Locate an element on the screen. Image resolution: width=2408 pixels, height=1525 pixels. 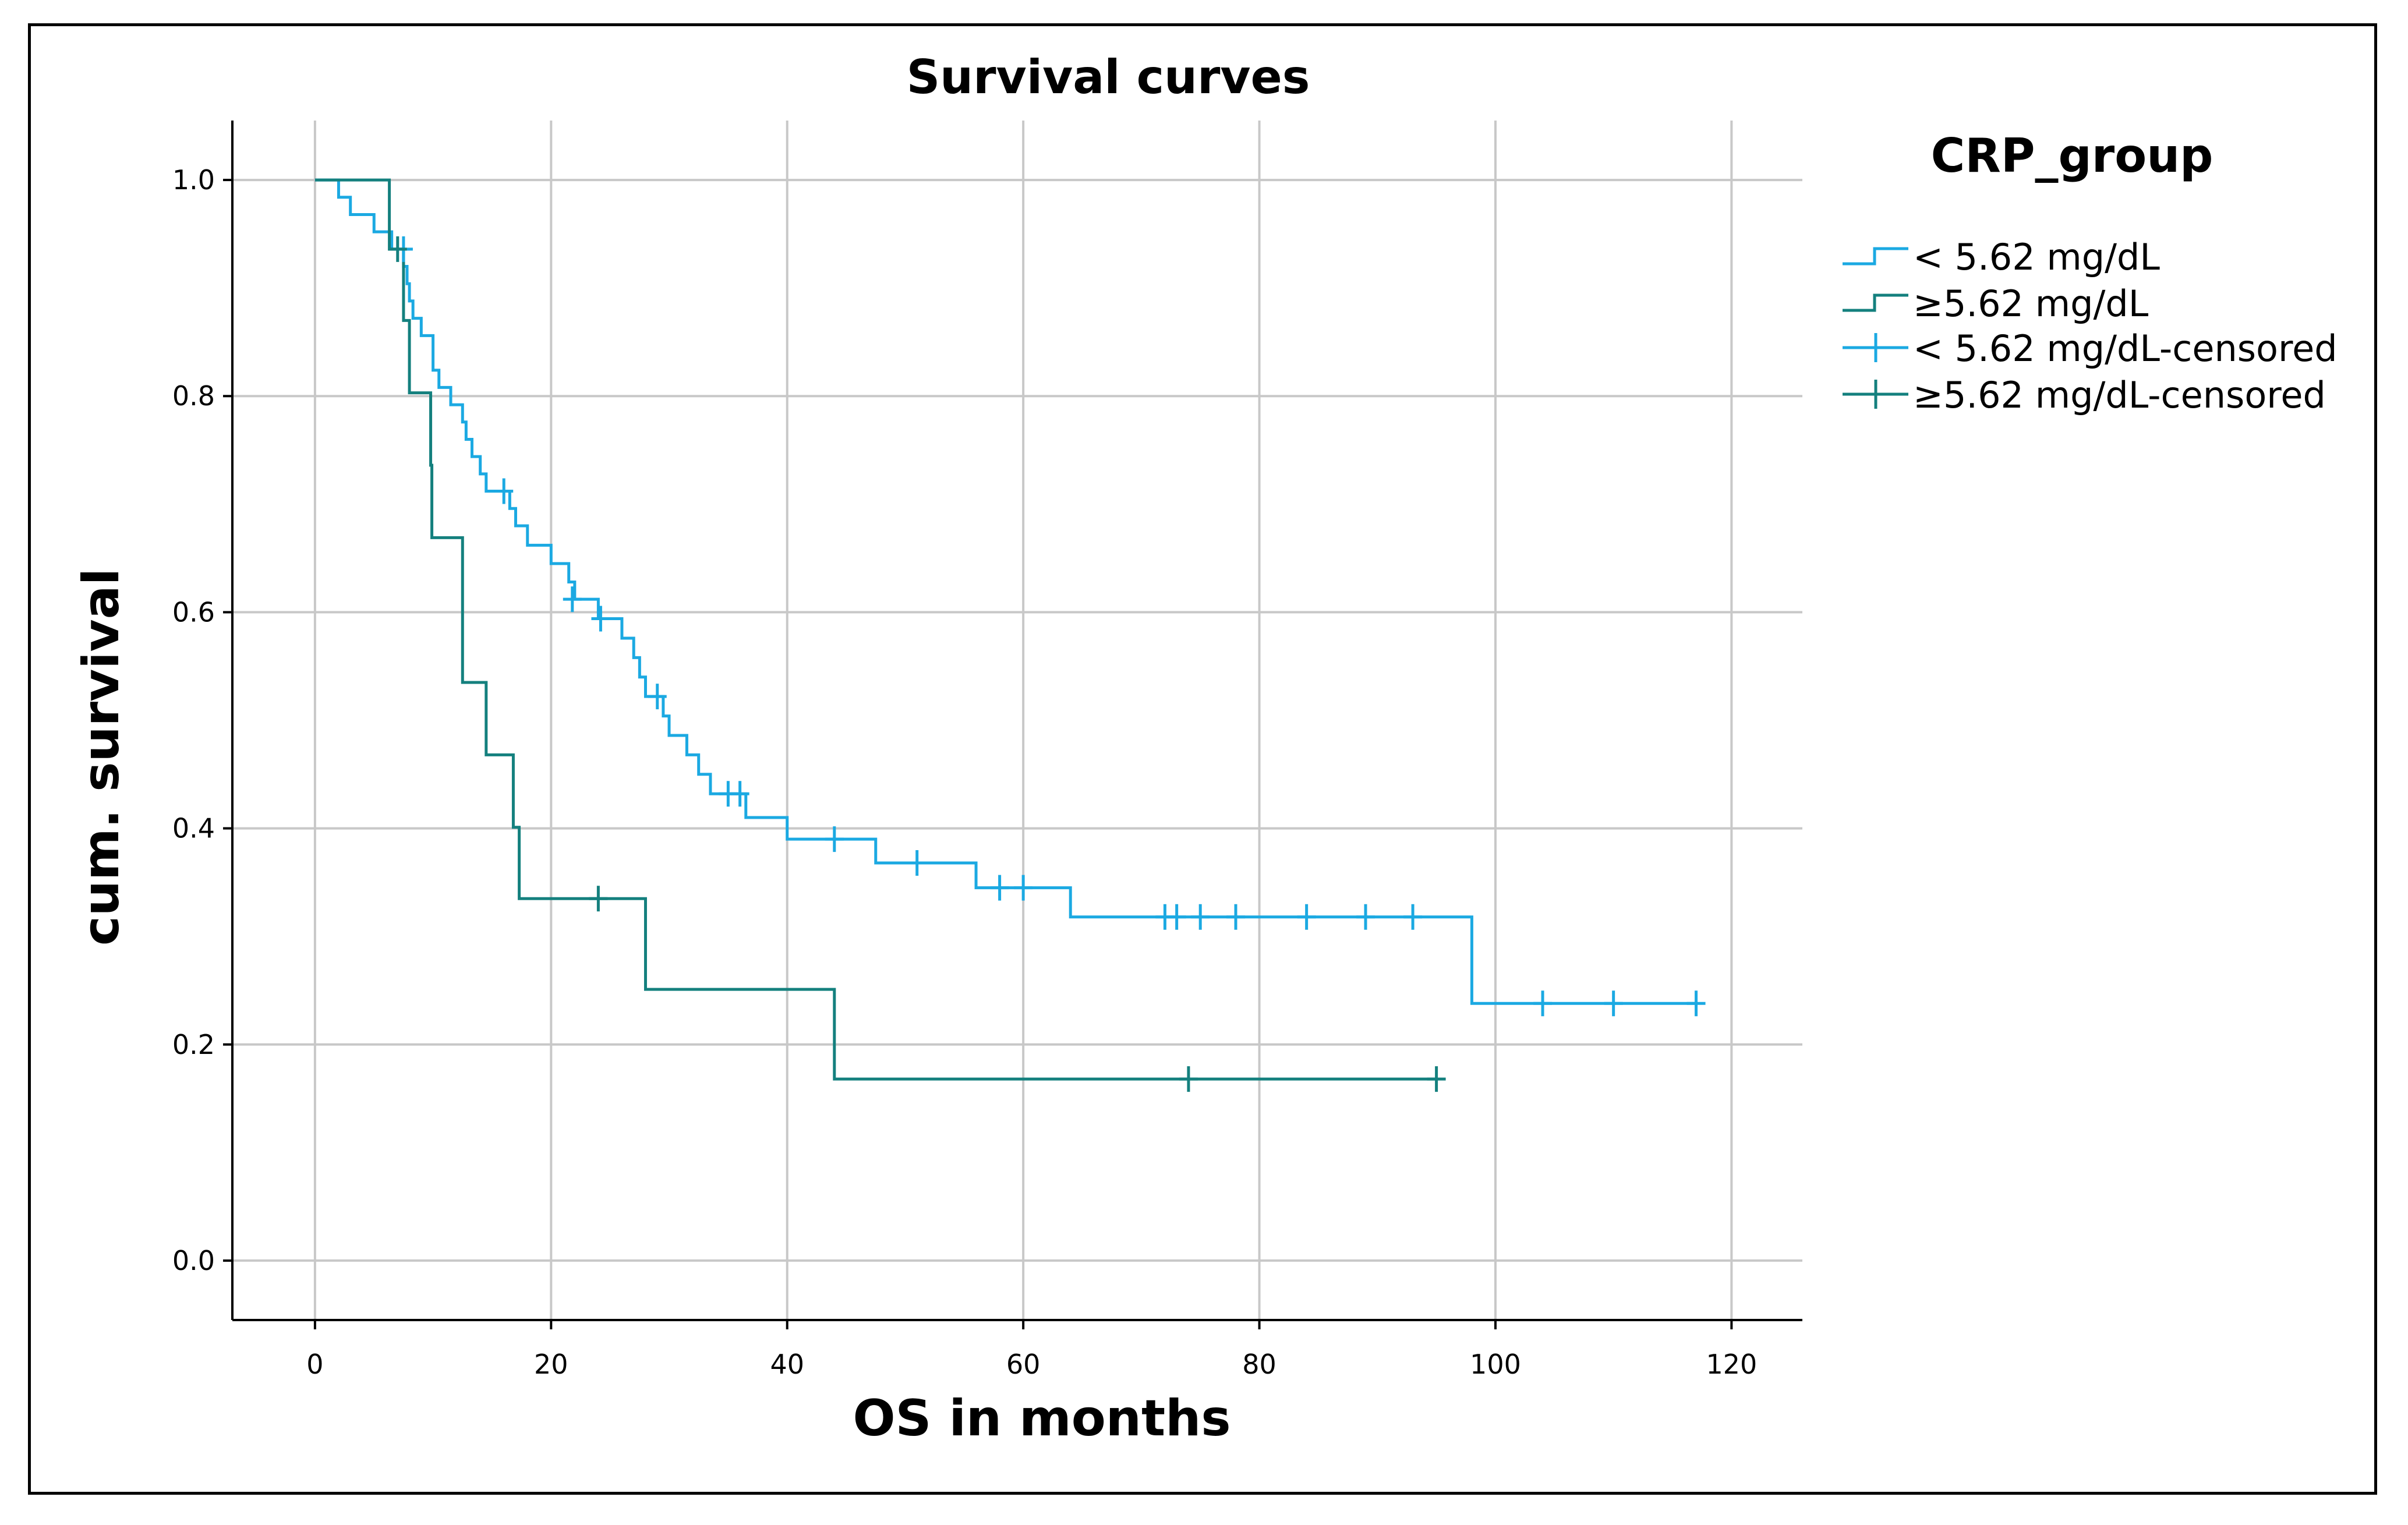
x-axis-label: OS in months is located at coordinates (1041, 1419).